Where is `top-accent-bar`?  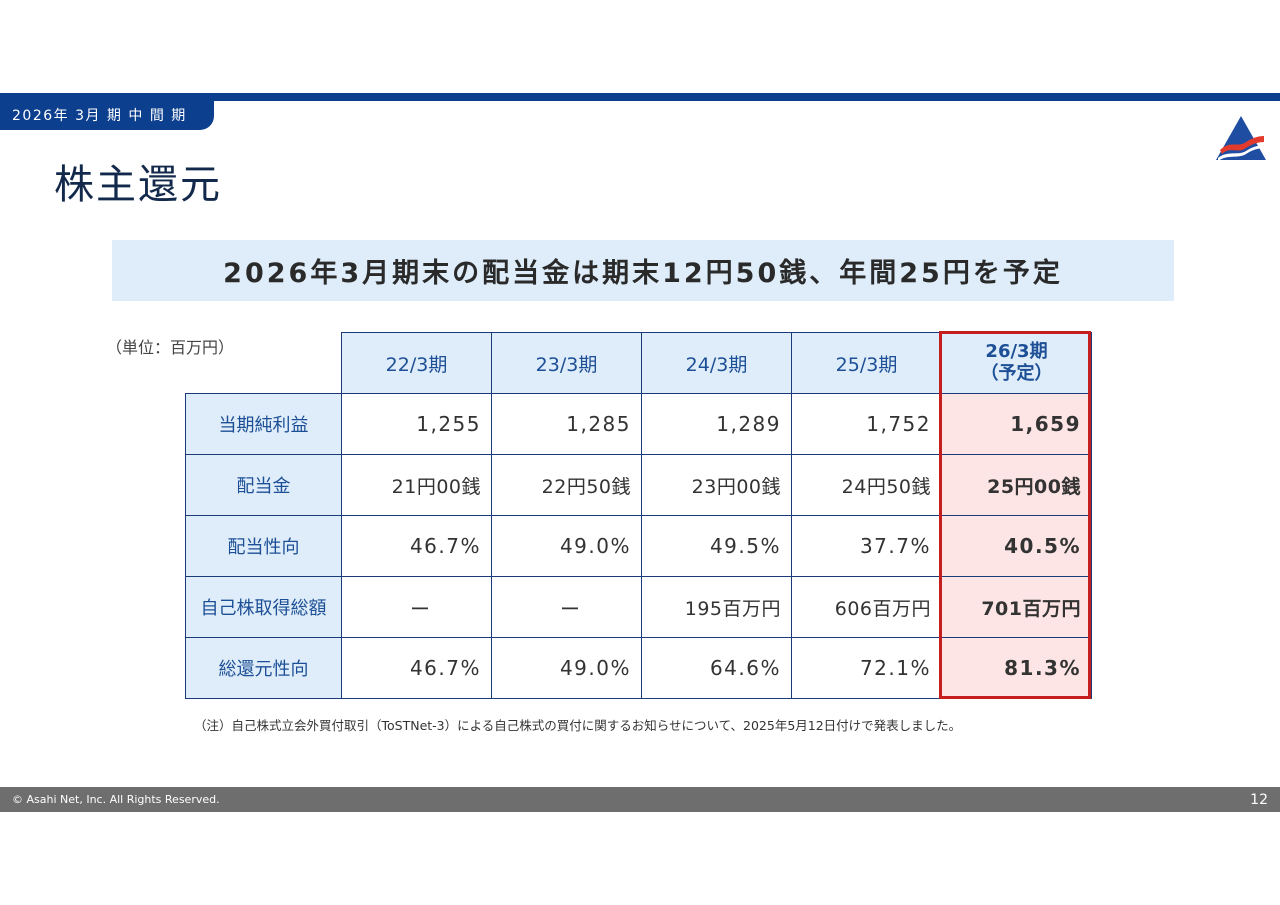
top-accent-bar is located at coordinates (640, 97).